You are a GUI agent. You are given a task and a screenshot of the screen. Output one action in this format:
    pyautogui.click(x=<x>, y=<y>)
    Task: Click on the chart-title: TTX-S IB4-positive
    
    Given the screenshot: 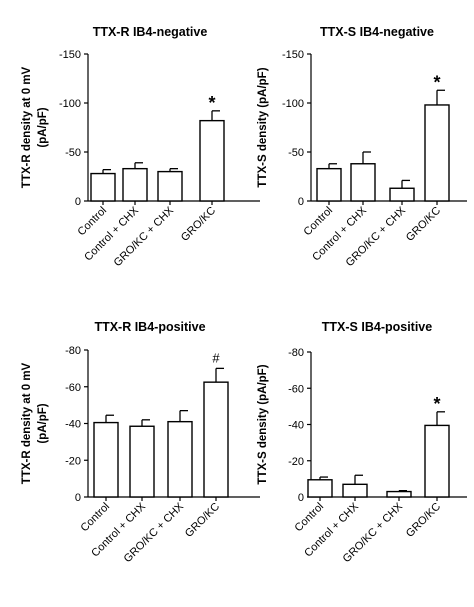 What is the action you would take?
    pyautogui.click(x=377, y=327)
    